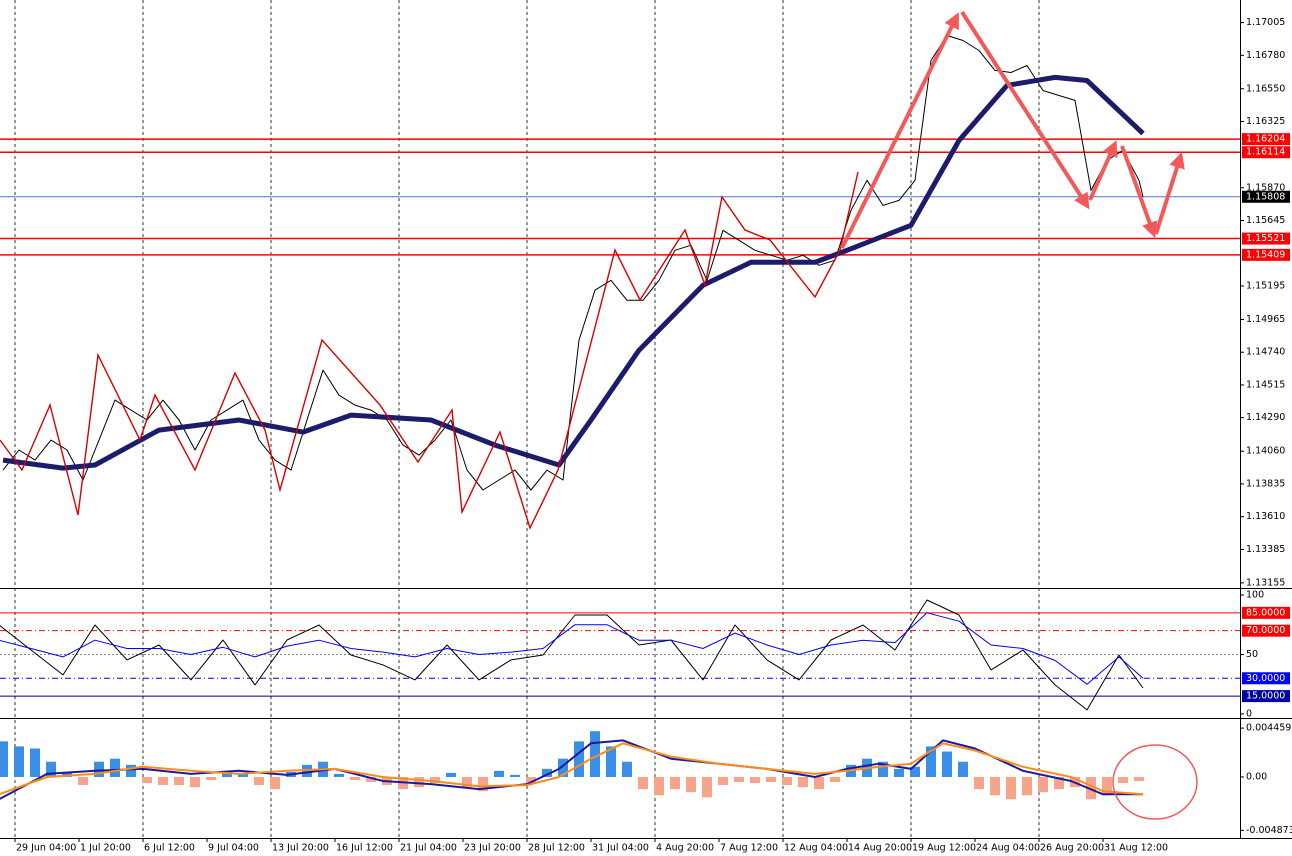 This screenshot has height=856, width=1292. I want to click on y-tick-label: 50, so click(1252, 654).